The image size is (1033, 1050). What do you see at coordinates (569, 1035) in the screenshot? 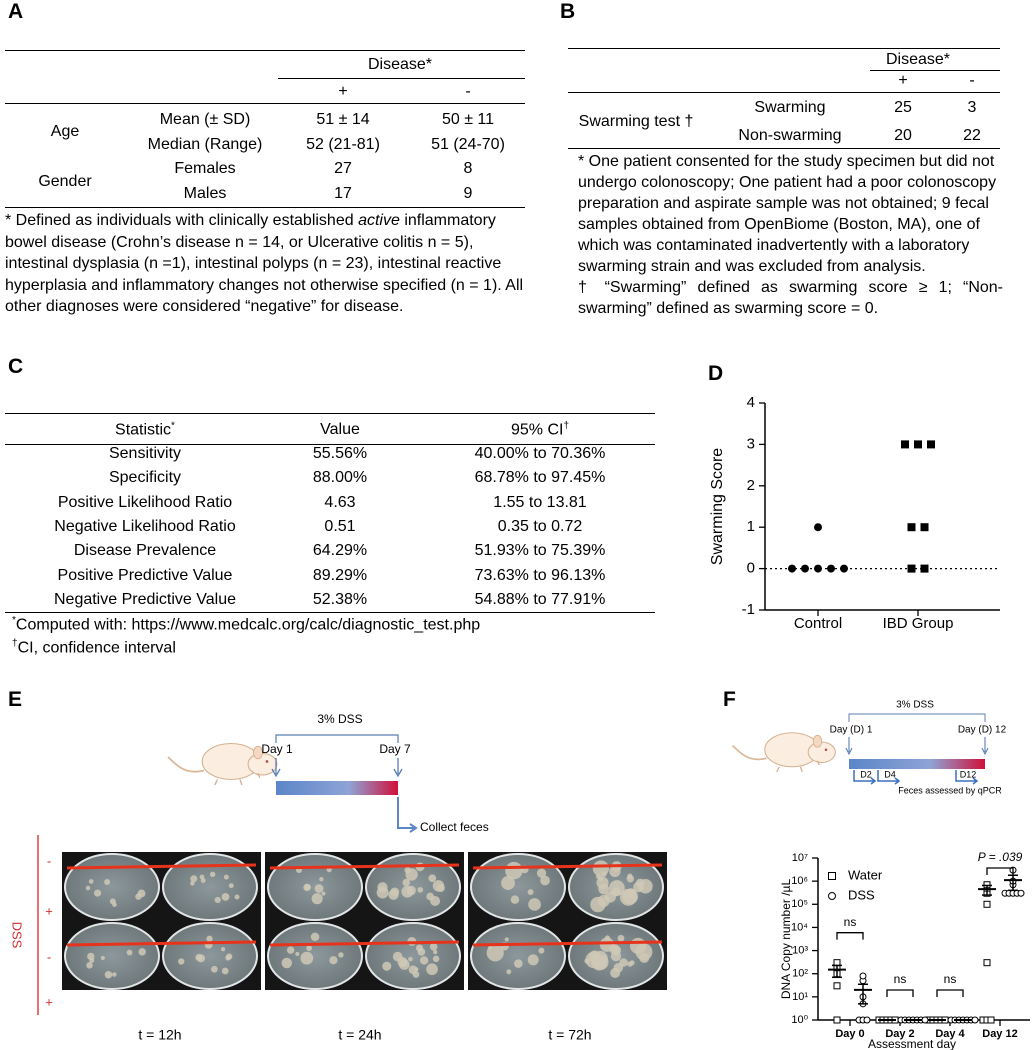
I see `time-label: t = 72h` at bounding box center [569, 1035].